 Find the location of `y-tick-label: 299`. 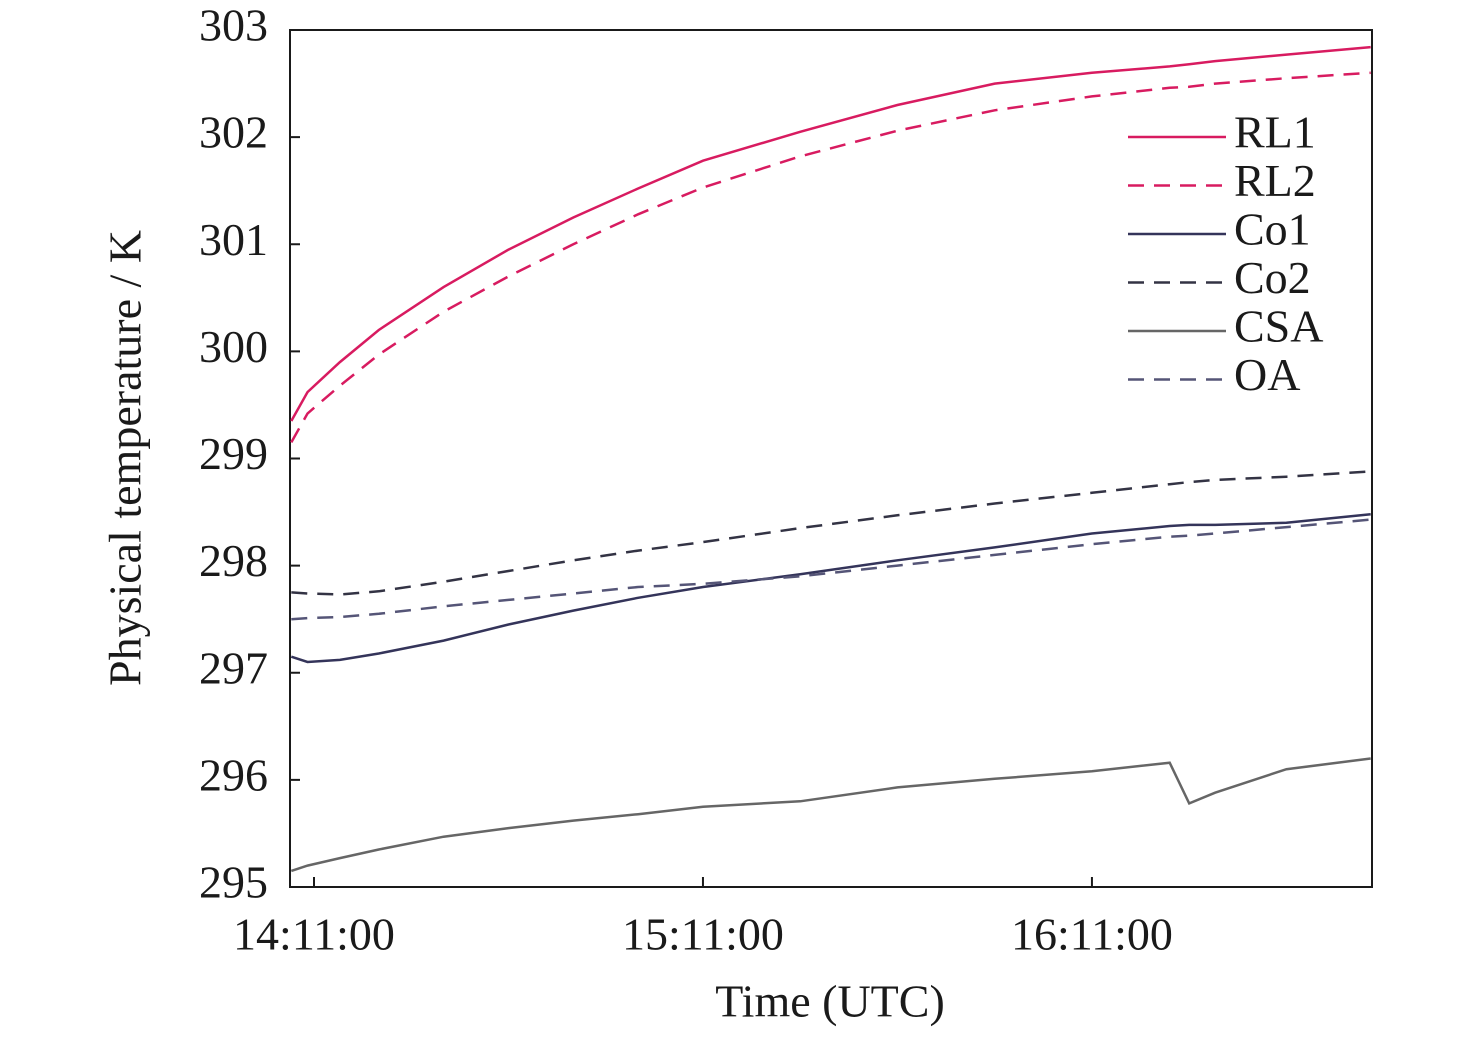

y-tick-label: 299 is located at coordinates (233, 453).